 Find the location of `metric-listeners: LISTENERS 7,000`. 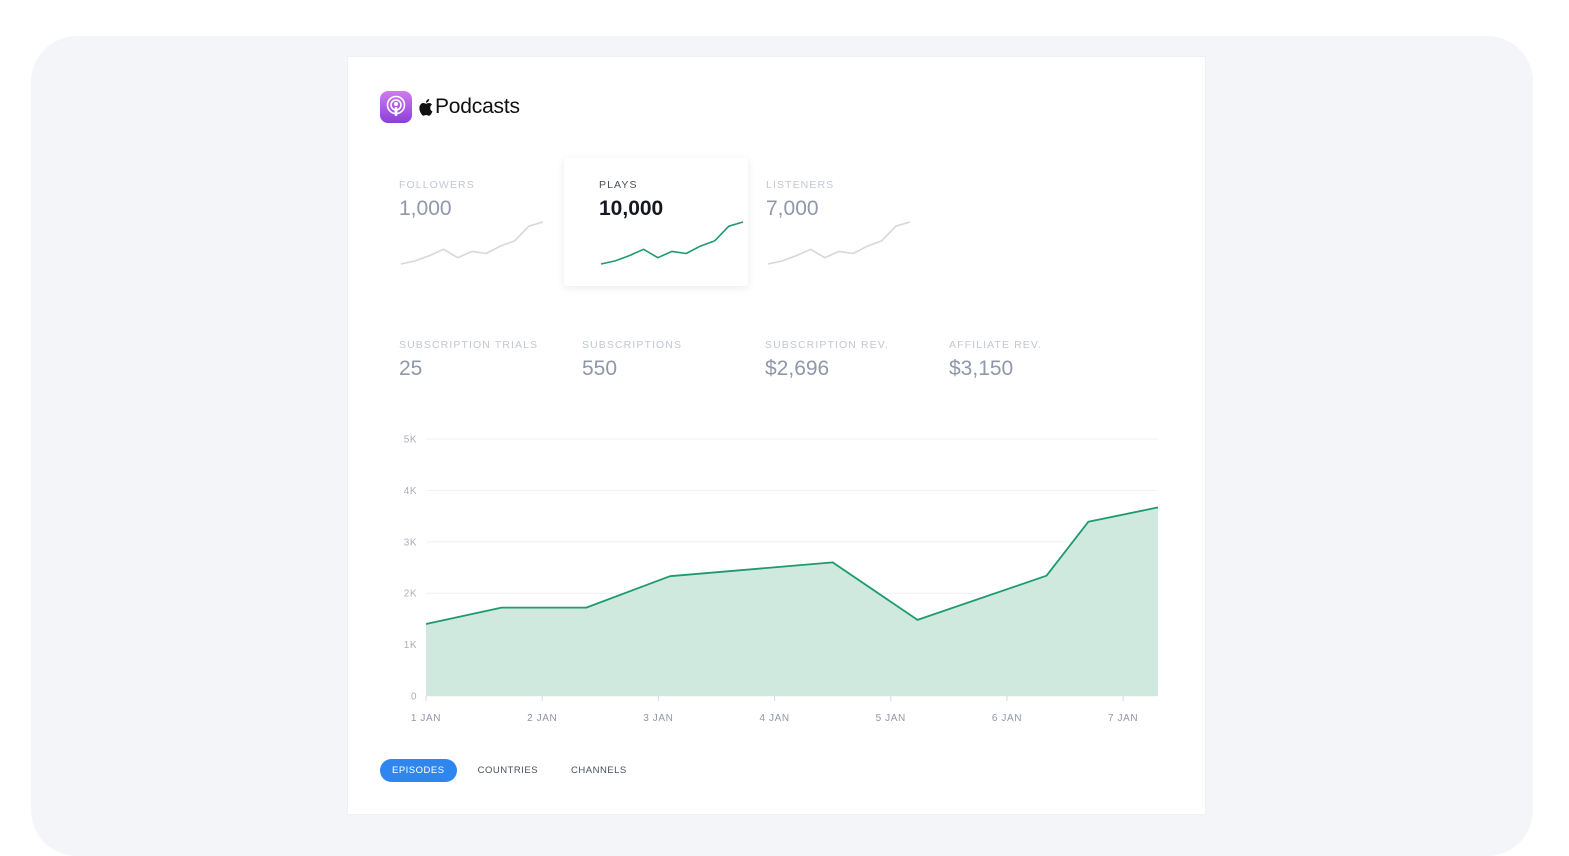

metric-listeners: LISTENERS 7,000 is located at coordinates (823, 222).